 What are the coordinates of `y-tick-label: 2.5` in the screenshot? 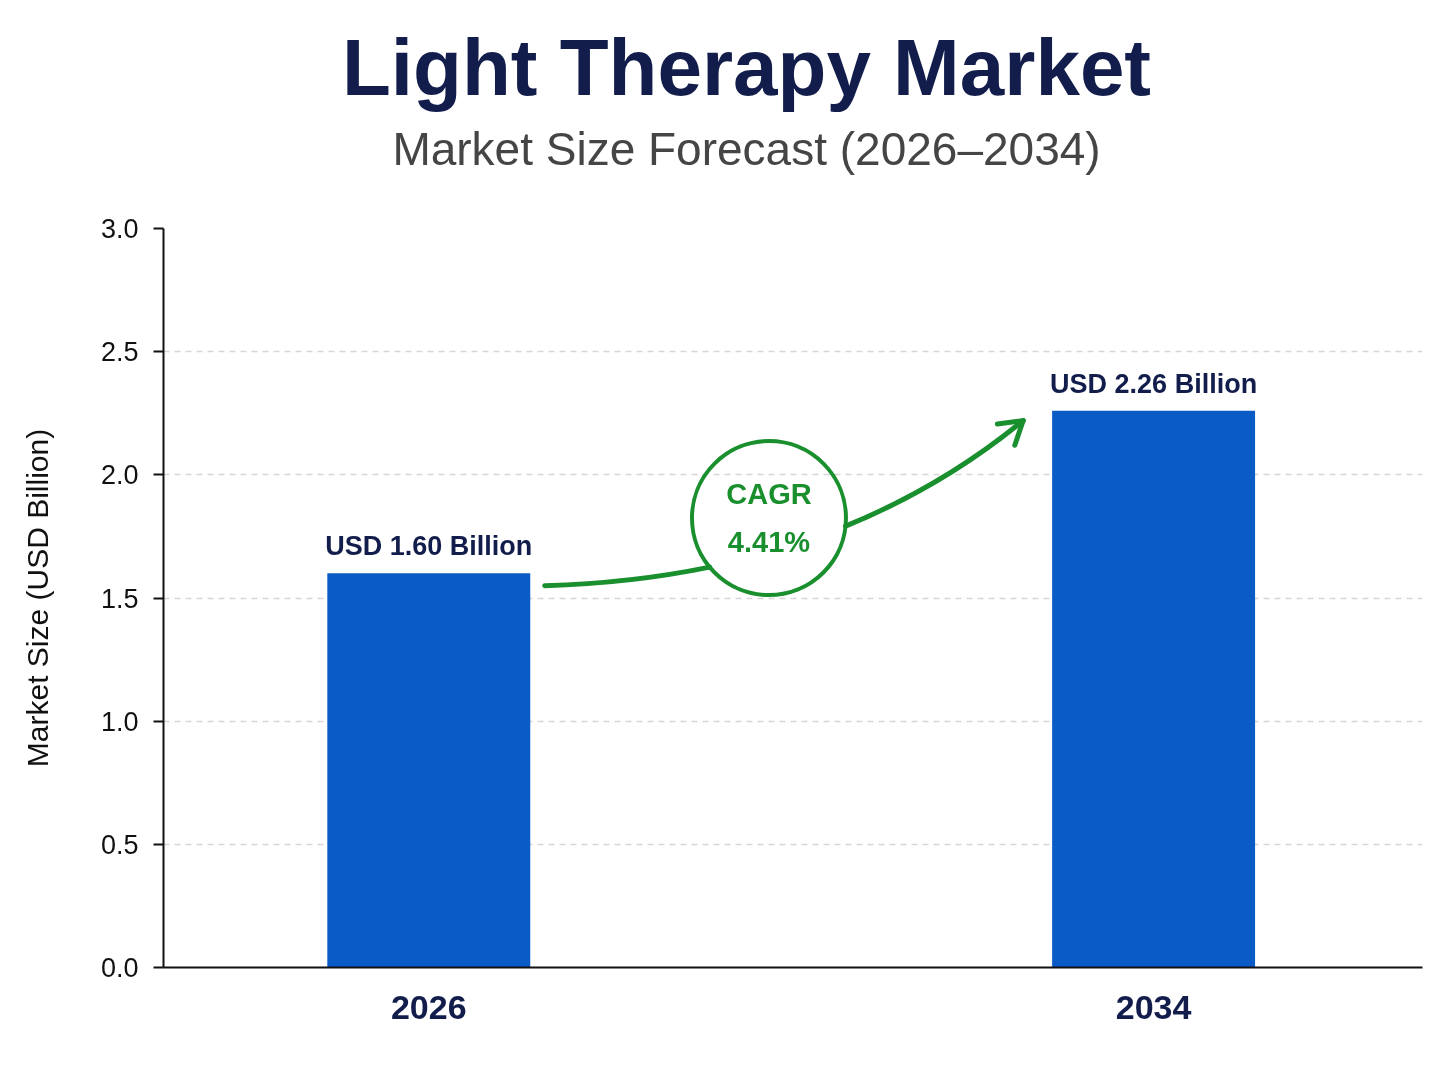 It's located at (119, 352).